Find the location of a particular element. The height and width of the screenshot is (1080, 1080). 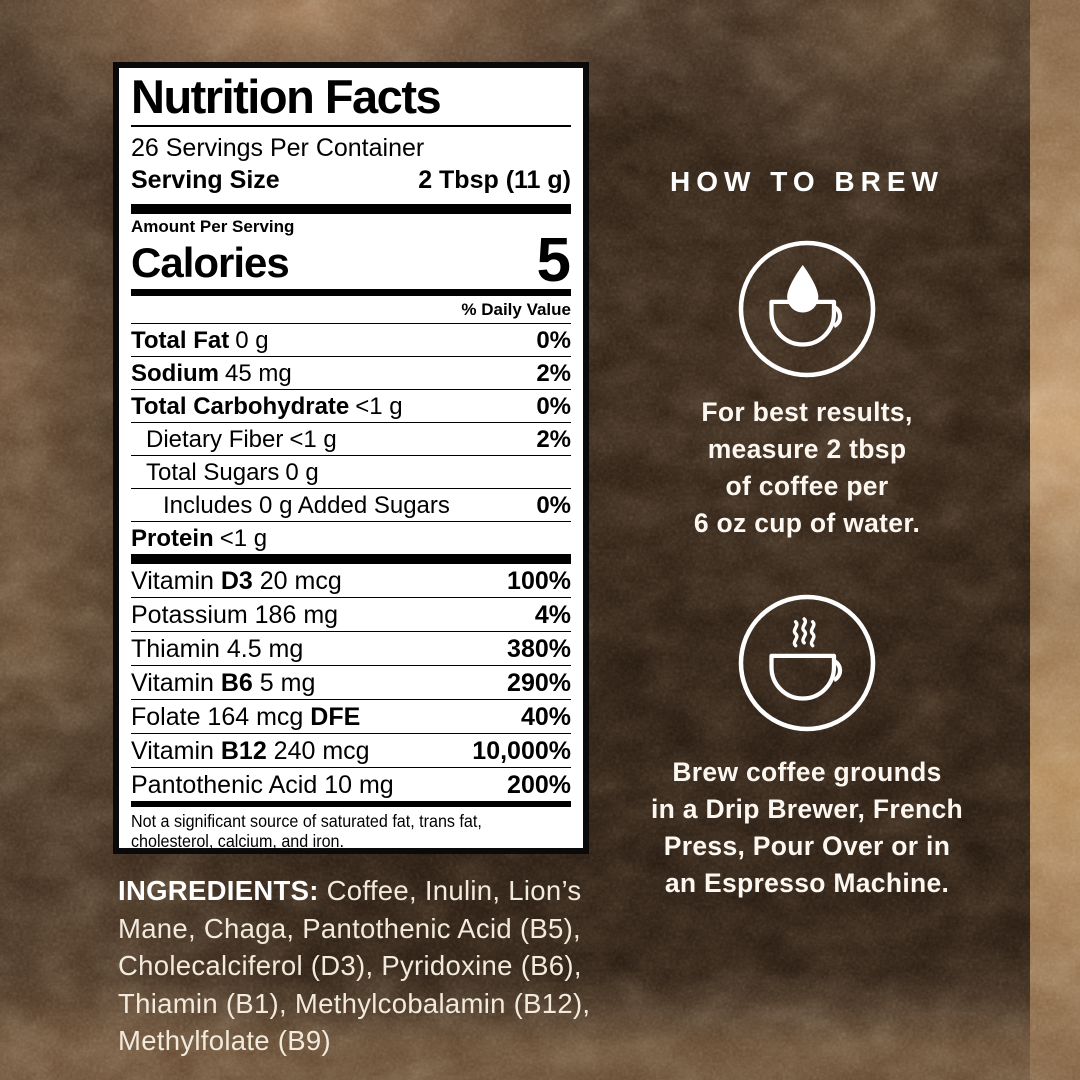

background-light-strip is located at coordinates (1055, 540).